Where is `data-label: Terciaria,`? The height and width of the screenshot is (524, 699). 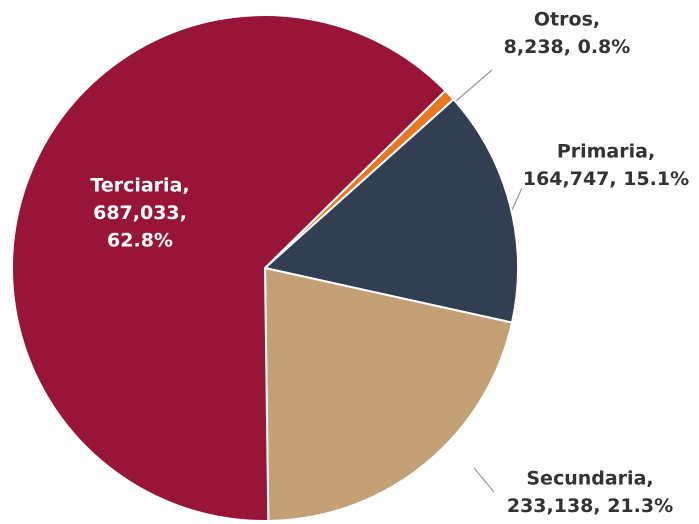 data-label: Terciaria, is located at coordinates (139, 186).